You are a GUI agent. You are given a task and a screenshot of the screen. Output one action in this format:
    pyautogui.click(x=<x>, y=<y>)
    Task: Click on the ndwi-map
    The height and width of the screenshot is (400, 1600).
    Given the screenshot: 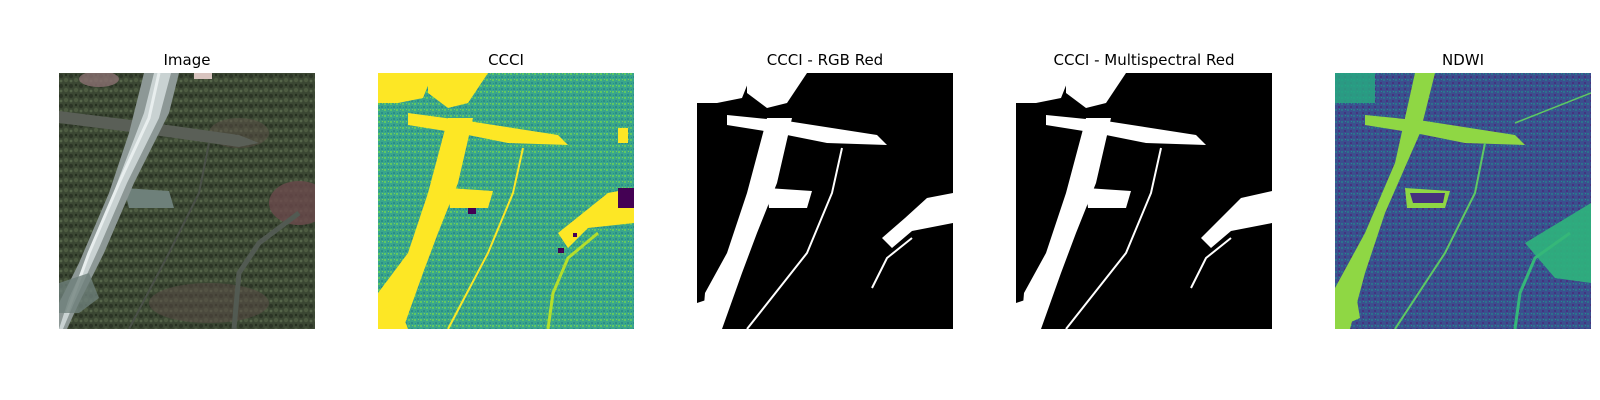 What is the action you would take?
    pyautogui.click(x=1463, y=201)
    